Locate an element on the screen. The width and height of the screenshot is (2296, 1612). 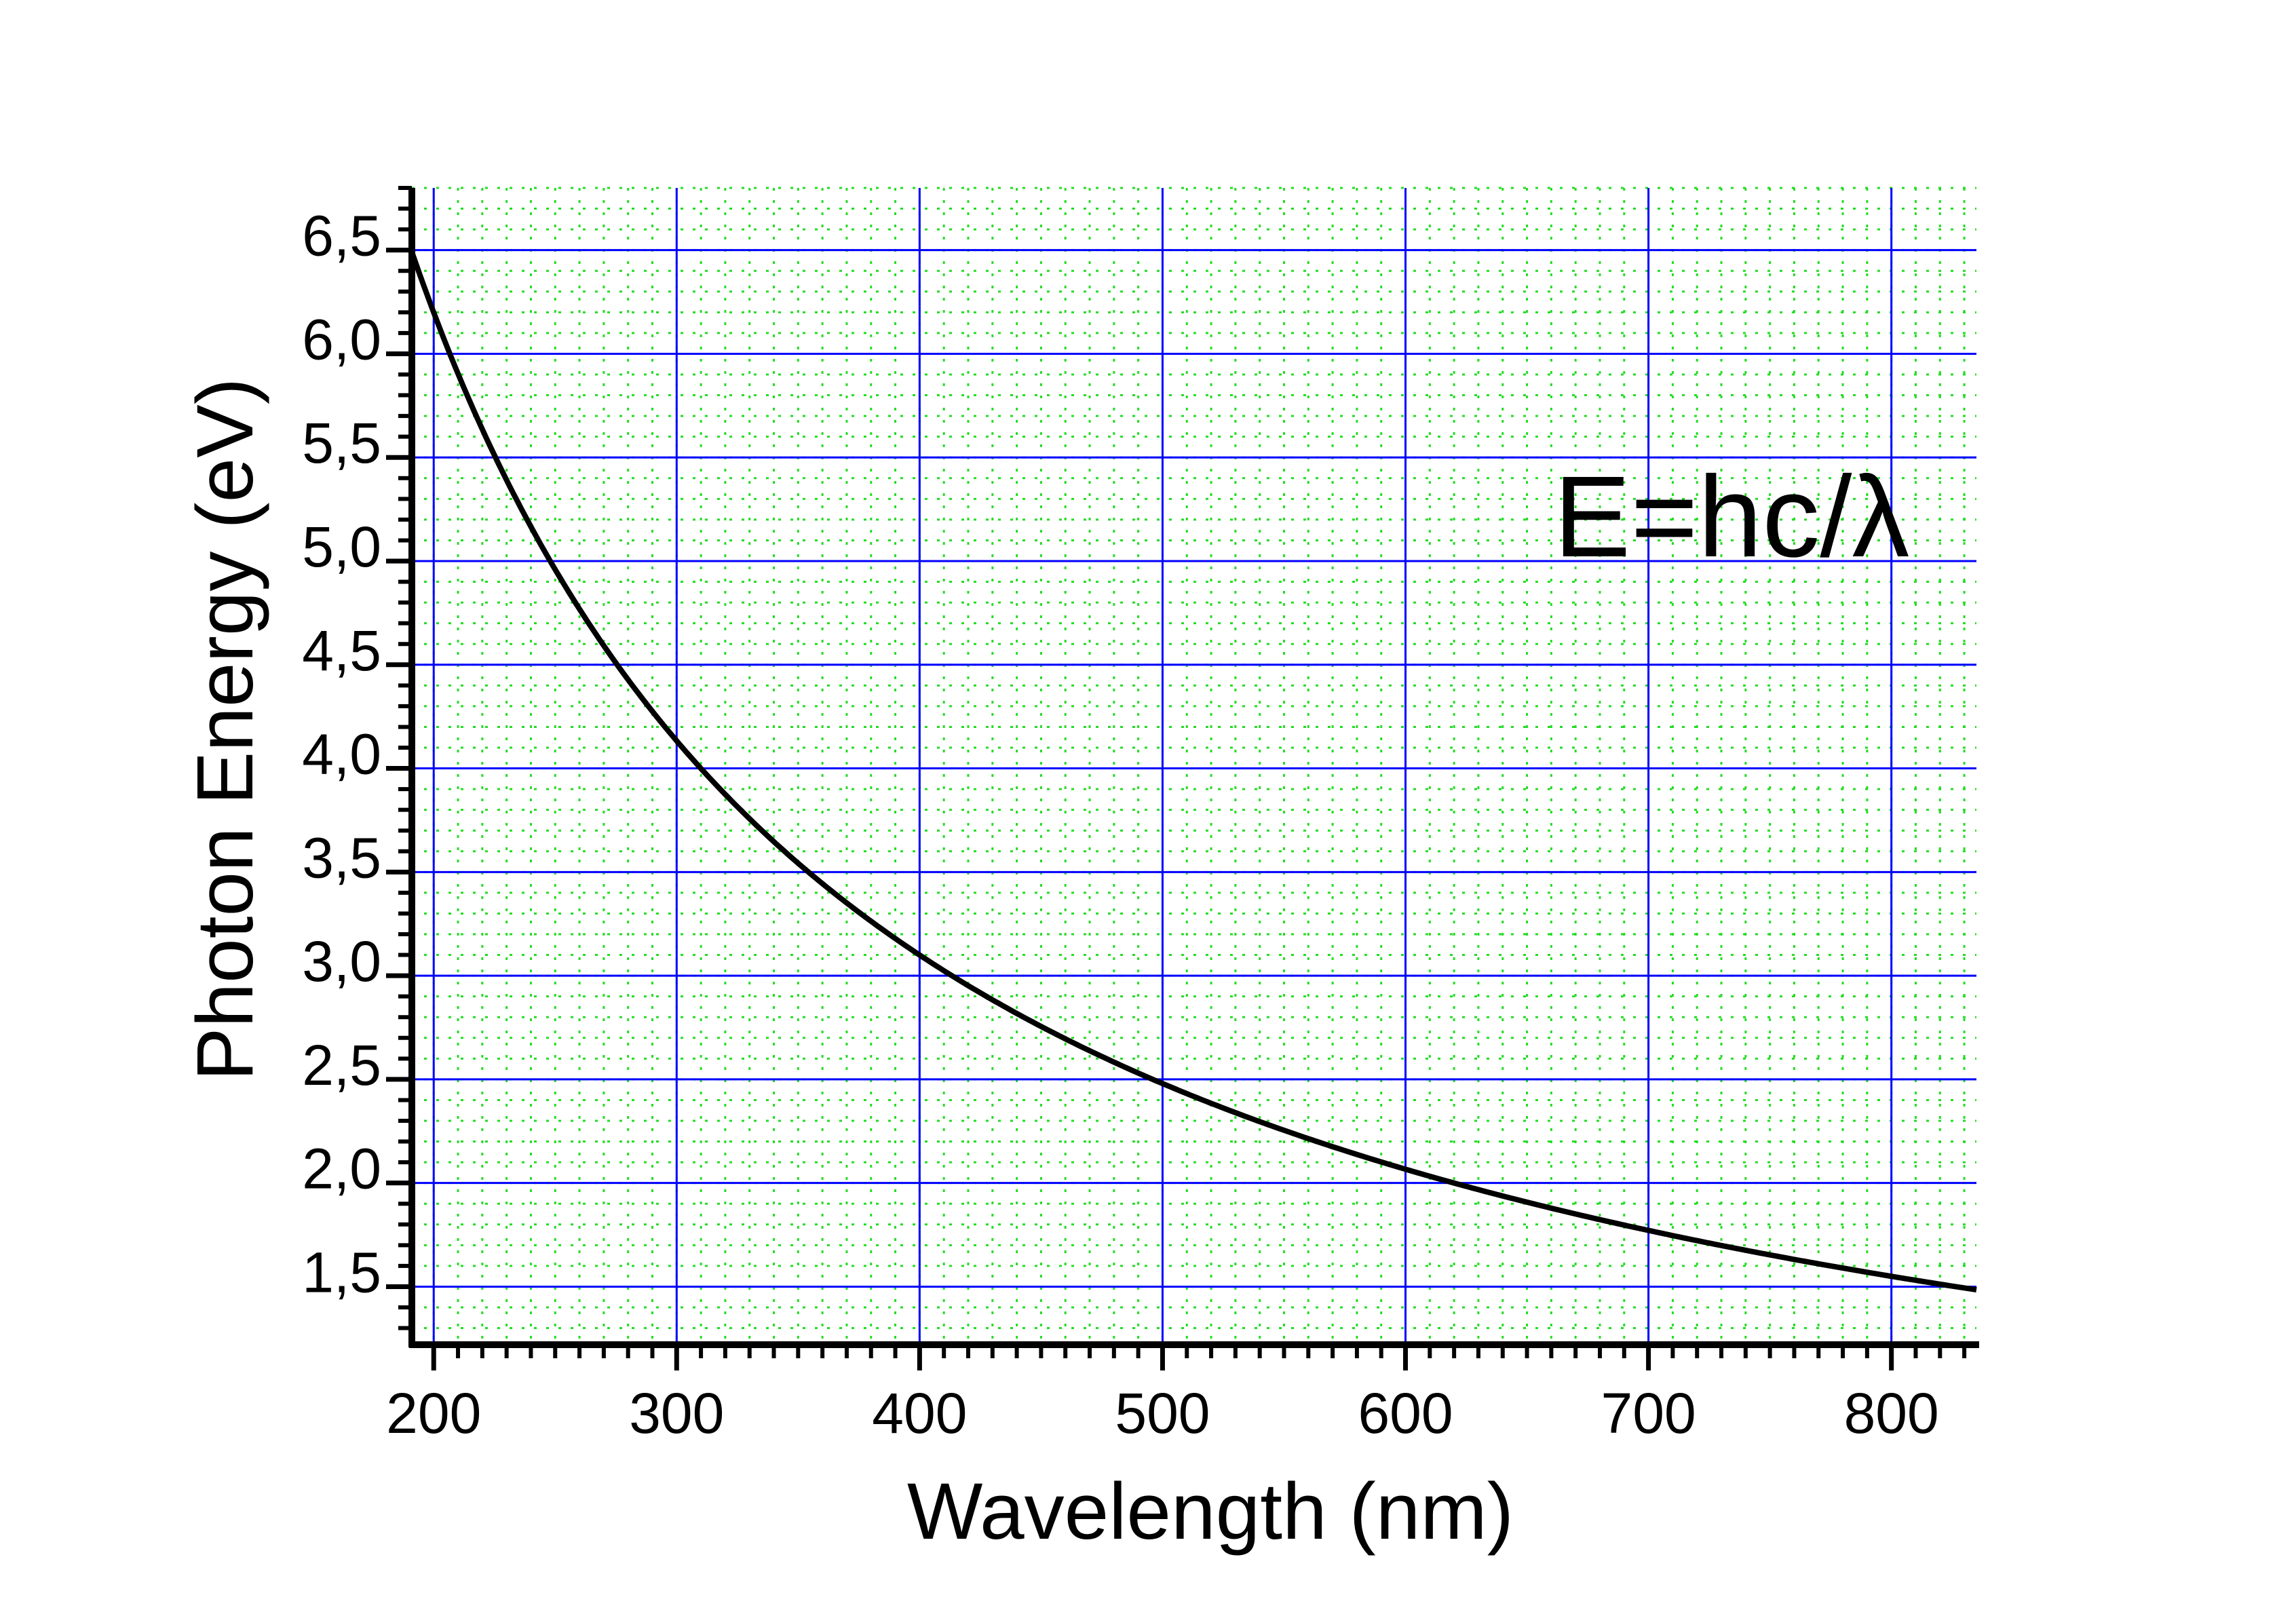
y-tick-label: 4,5 is located at coordinates (341, 651).